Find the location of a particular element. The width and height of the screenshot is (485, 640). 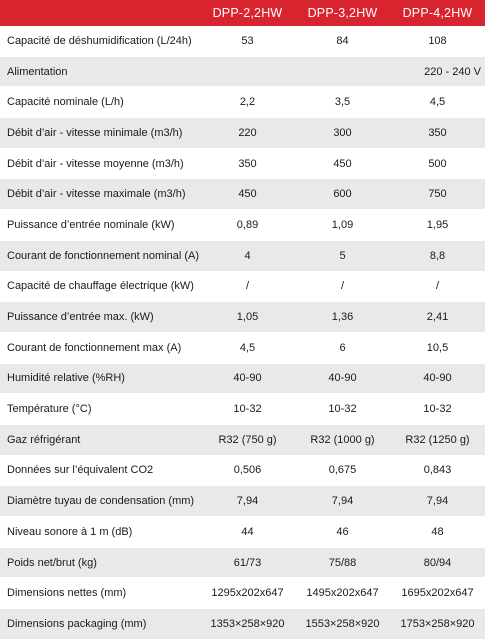

row-value-model-1: / is located at coordinates (247, 286).